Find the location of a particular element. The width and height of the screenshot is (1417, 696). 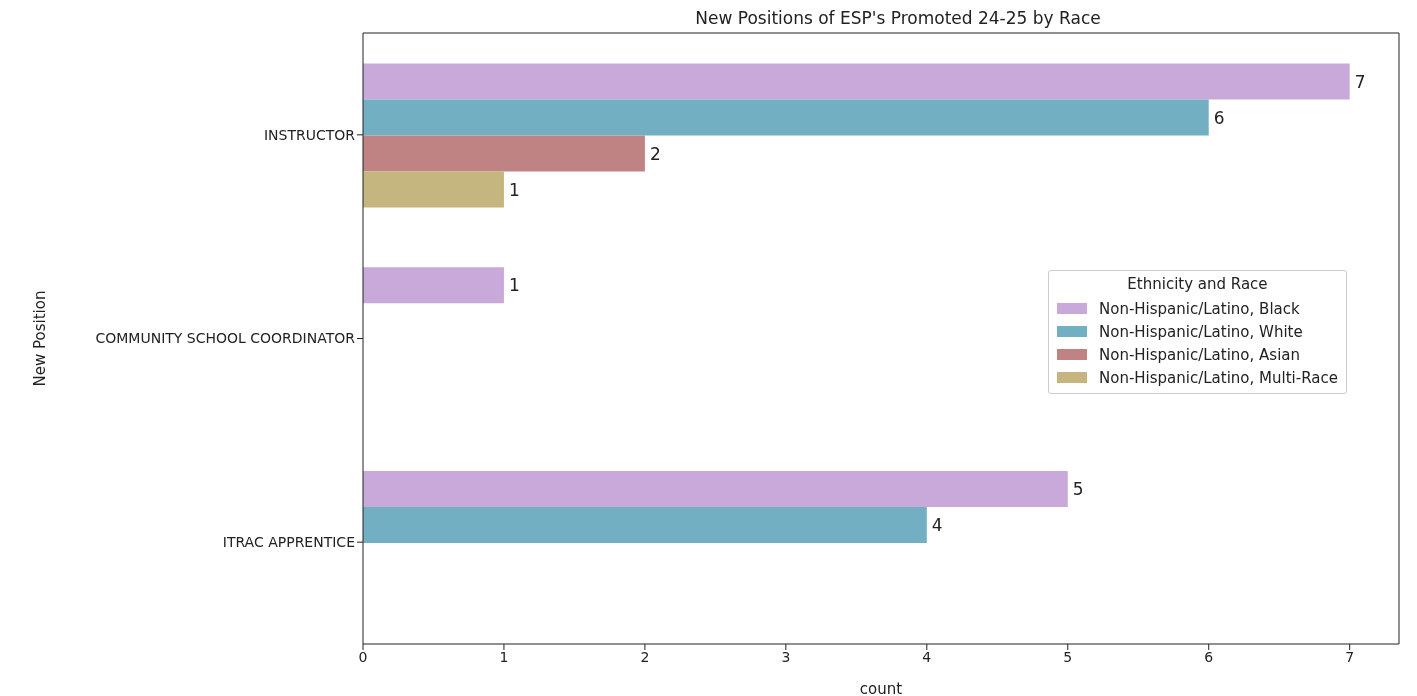

y-axis-title: New Position is located at coordinates (40, 338).